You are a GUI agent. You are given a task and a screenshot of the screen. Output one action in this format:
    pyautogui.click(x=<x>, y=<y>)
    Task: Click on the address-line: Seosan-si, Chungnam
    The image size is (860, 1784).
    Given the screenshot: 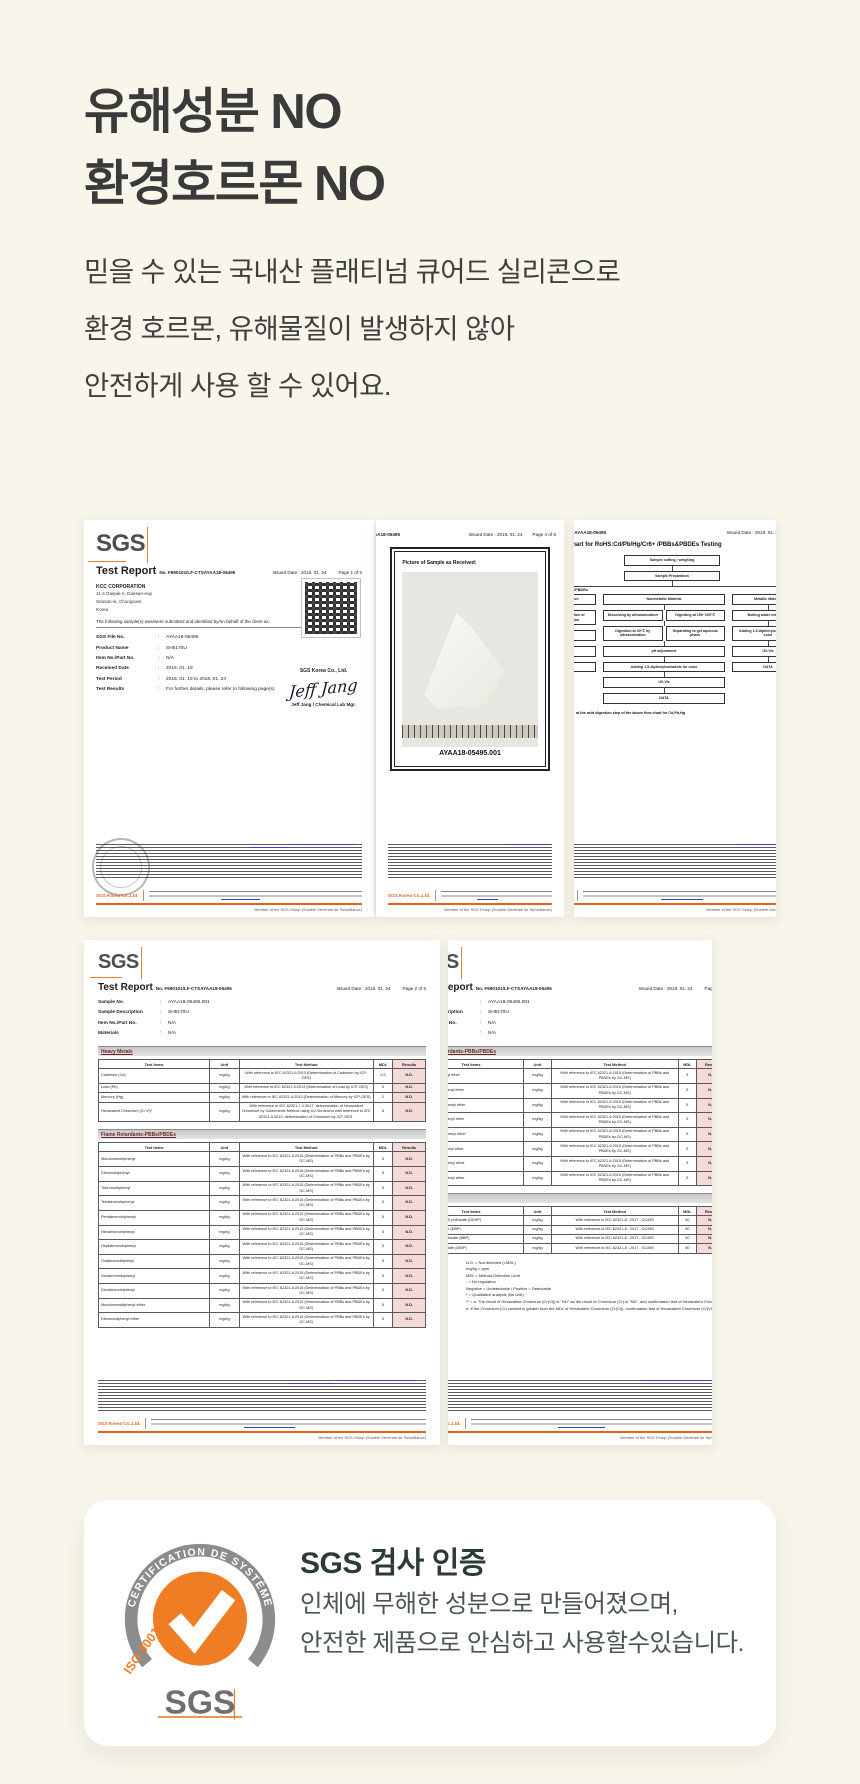 What is the action you would take?
    pyautogui.click(x=119, y=601)
    